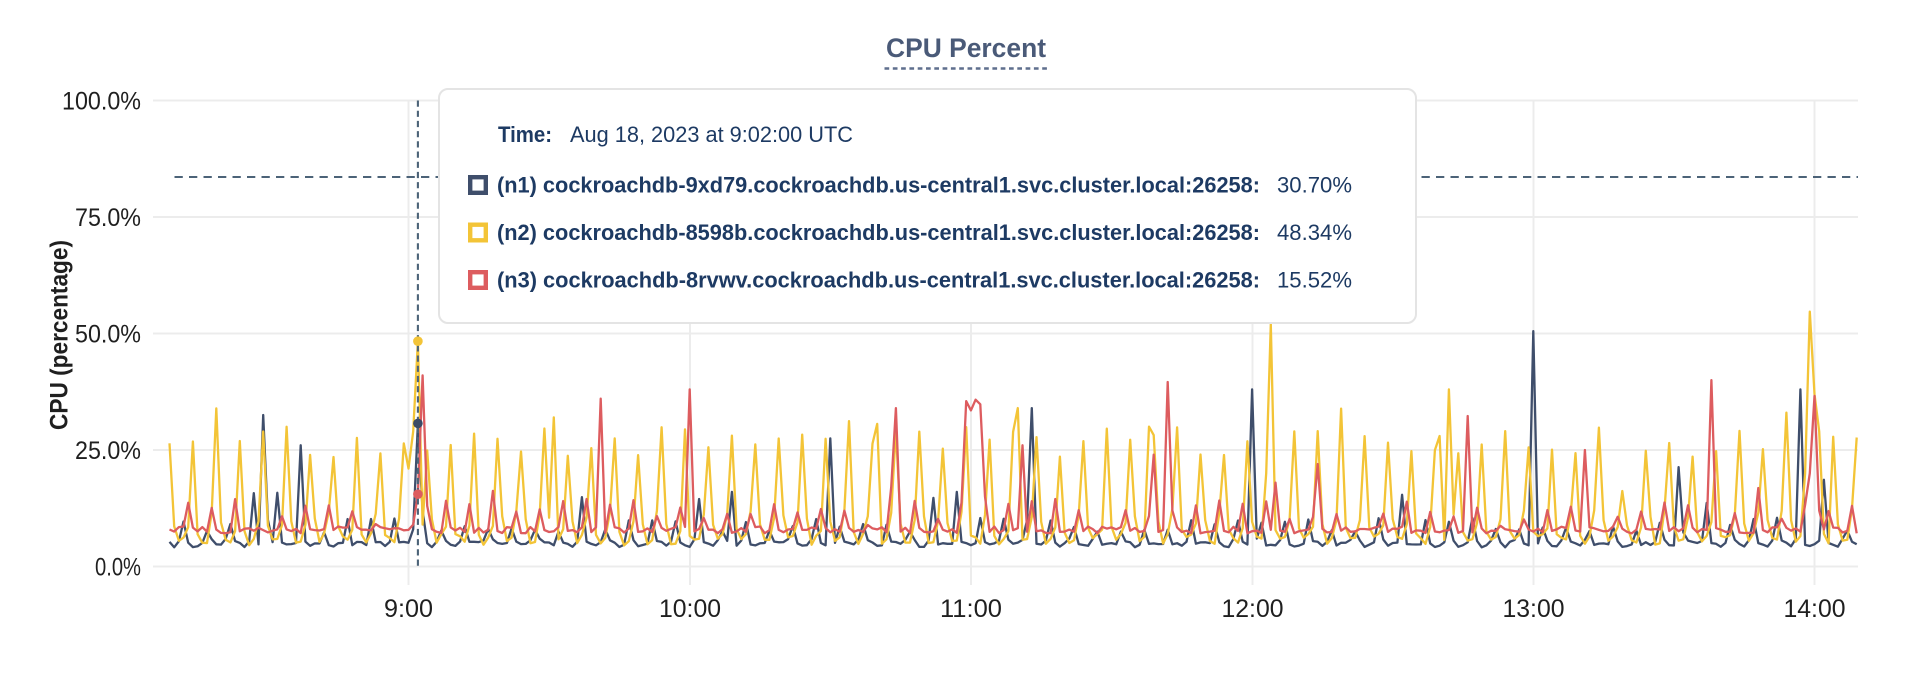  What do you see at coordinates (408, 609) in the screenshot?
I see `svg-text: 9:00` at bounding box center [408, 609].